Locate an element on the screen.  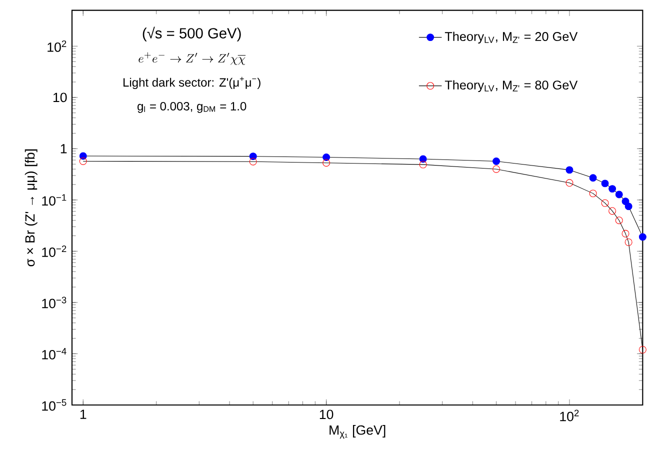
annotation: $e^+e^- \to Z' \to Z'\chi\overline{\chi}$ is located at coordinates (192, 58).